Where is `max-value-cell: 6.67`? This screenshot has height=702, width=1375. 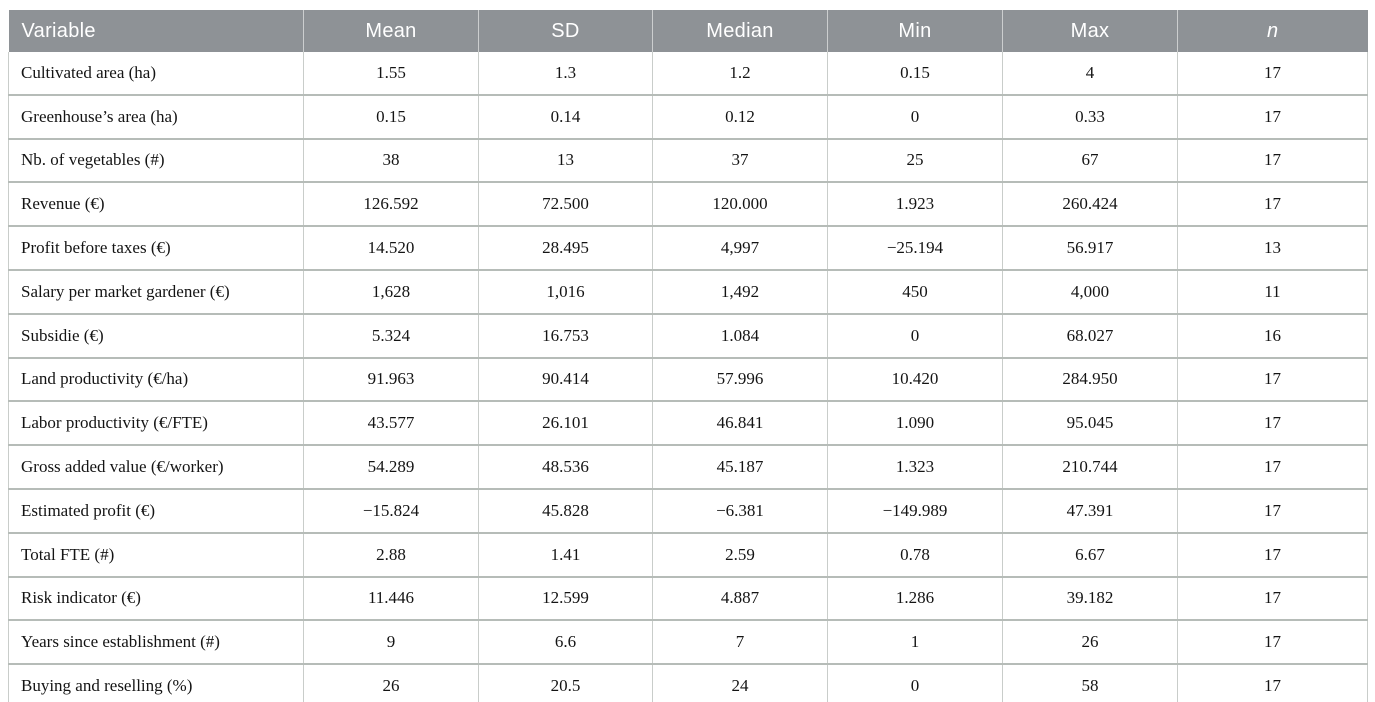 max-value-cell: 6.67 is located at coordinates (1090, 555).